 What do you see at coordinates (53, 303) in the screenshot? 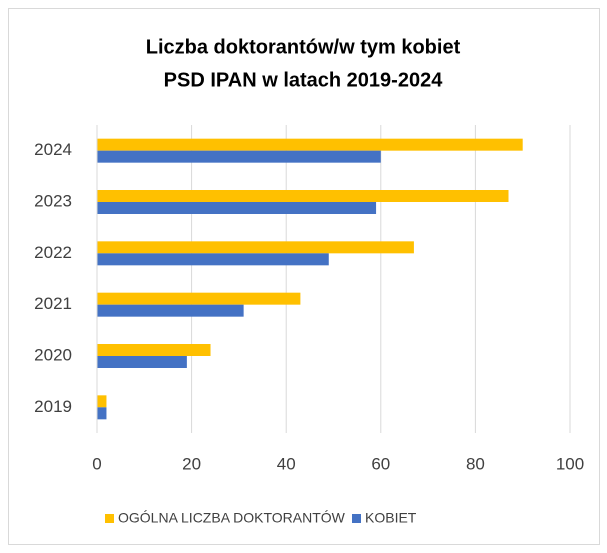
I see `y-tick-label: 2021` at bounding box center [53, 303].